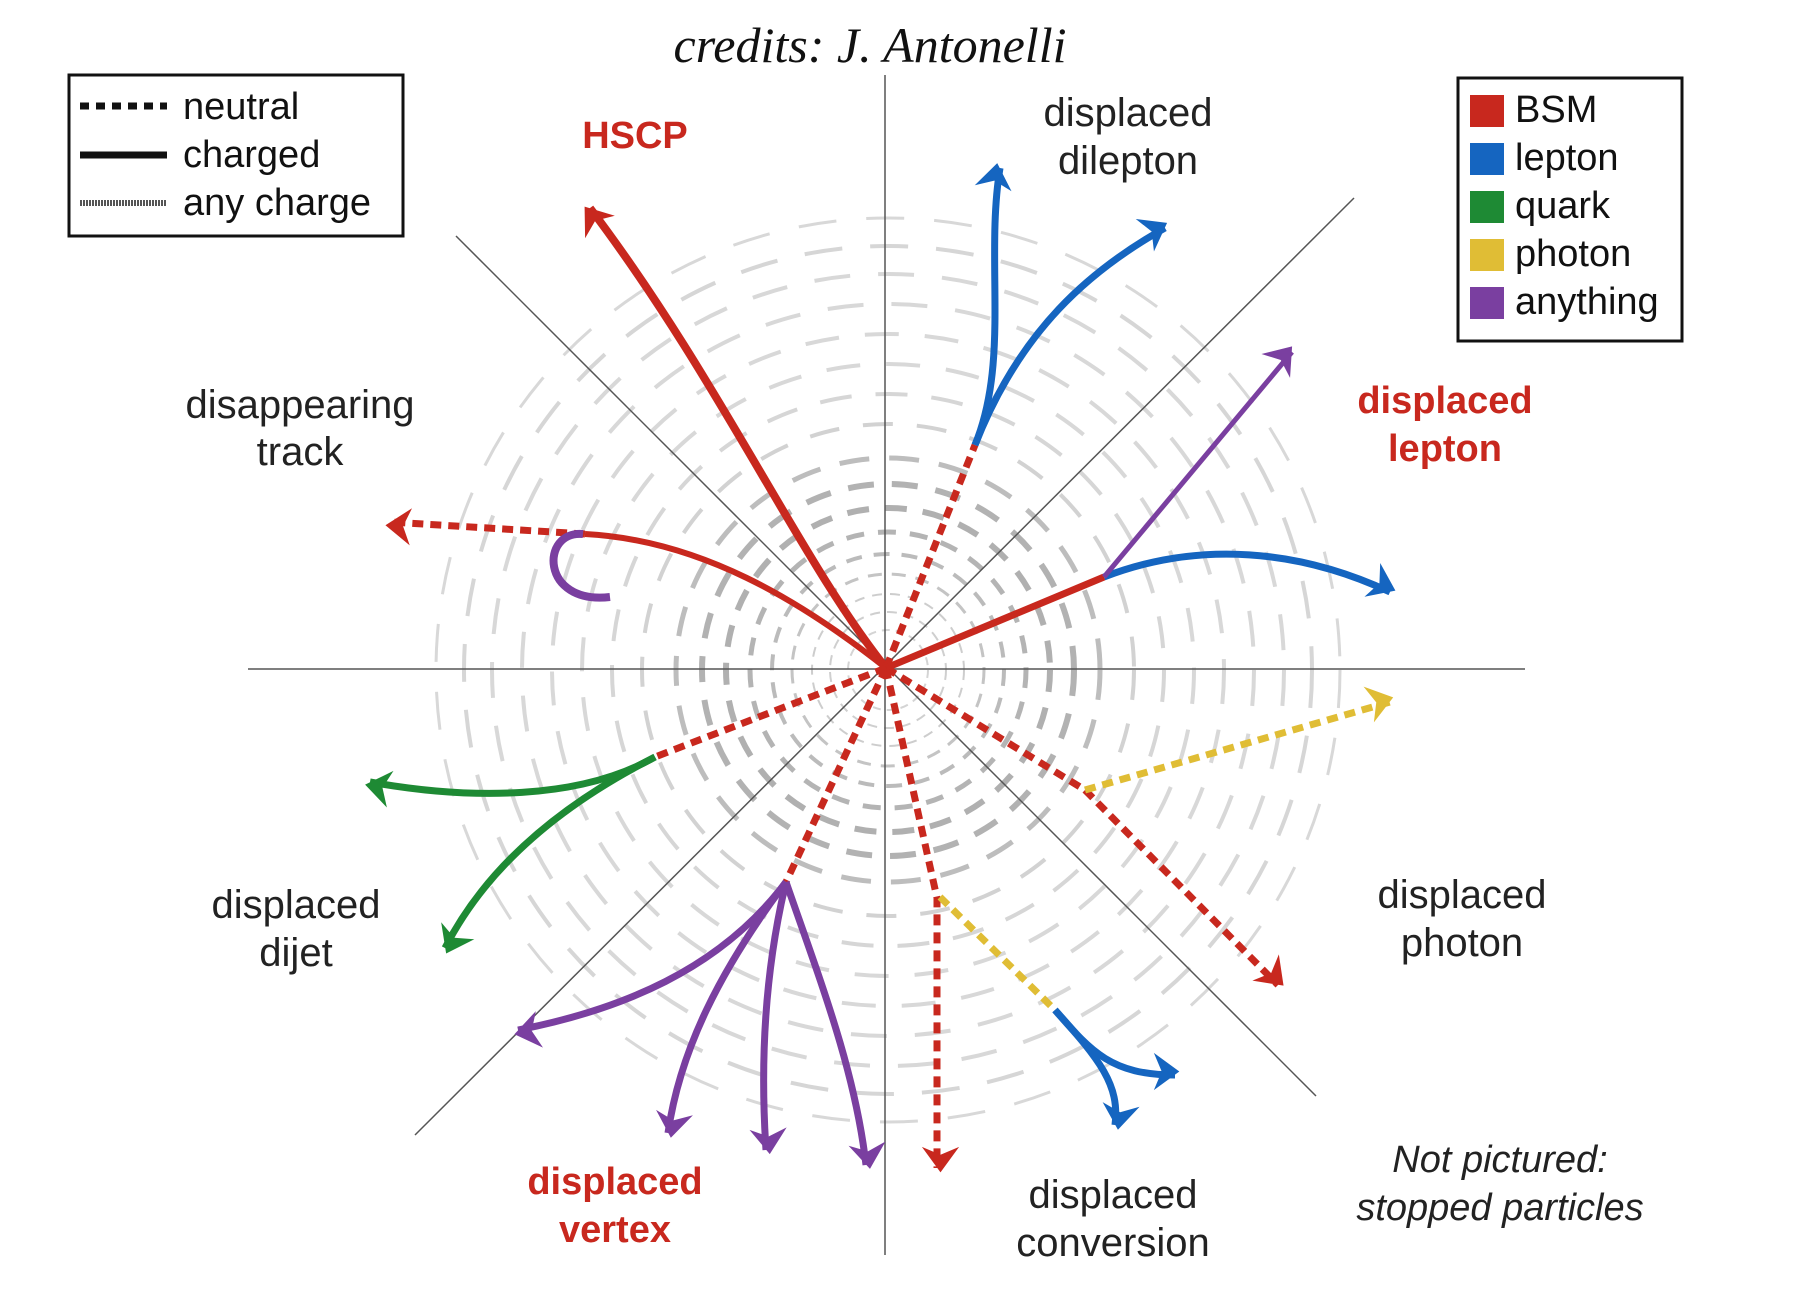 The image size is (1818, 1296). Describe the element at coordinates (737, 438) in the screenshot. I see `hscp-track` at that location.